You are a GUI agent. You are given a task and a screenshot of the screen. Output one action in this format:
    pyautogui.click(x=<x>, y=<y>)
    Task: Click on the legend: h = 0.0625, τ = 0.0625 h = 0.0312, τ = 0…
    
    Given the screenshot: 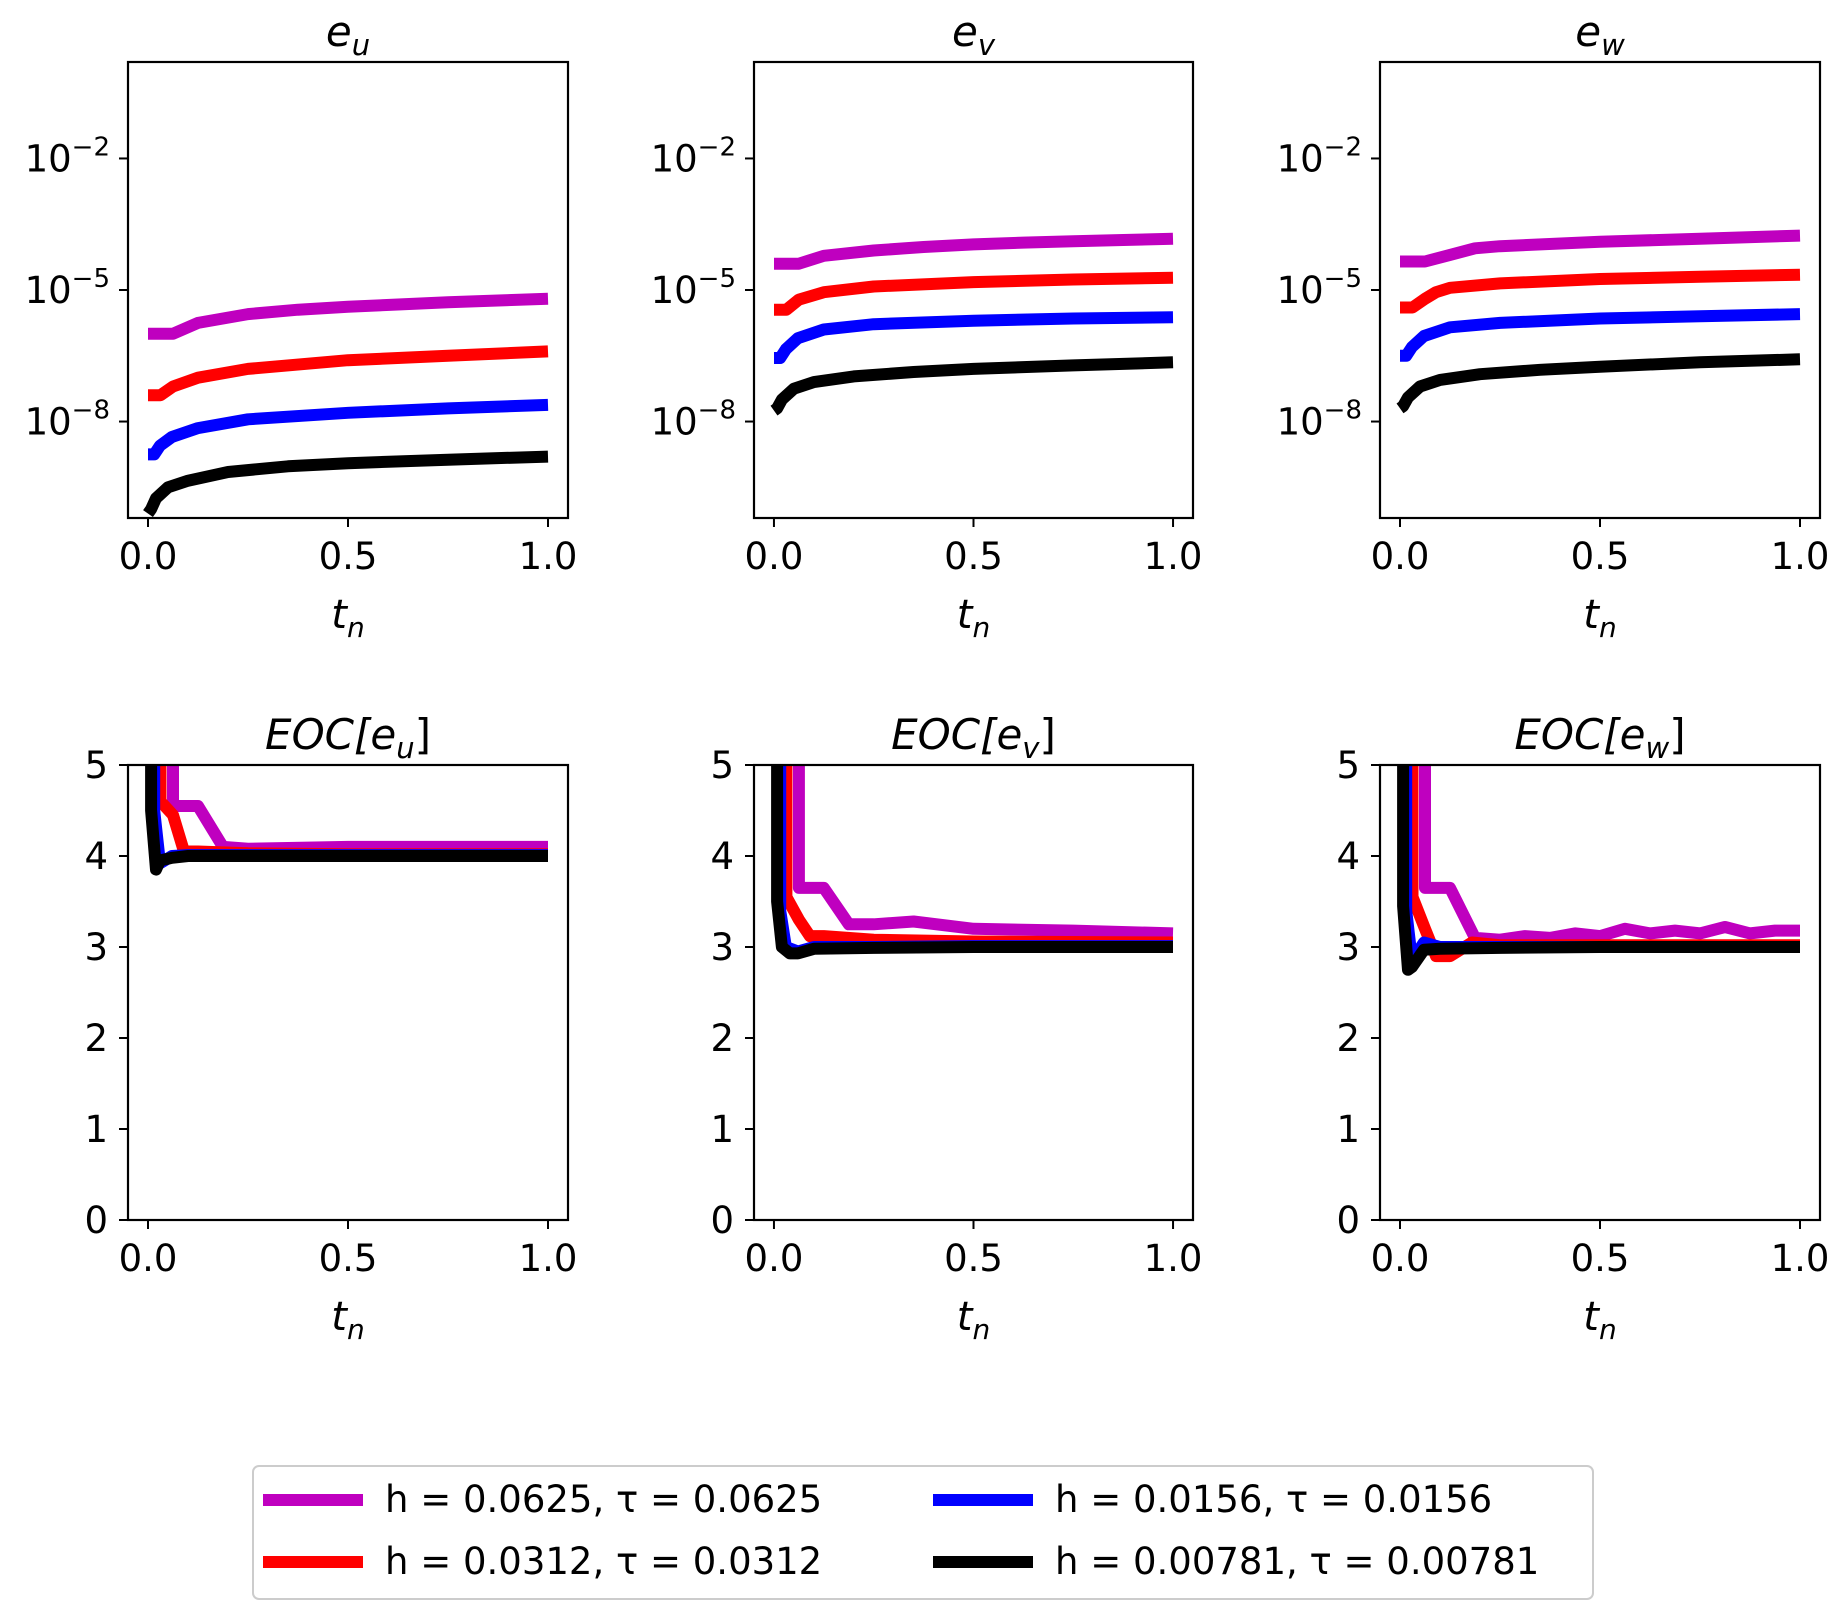 What is the action you would take?
    pyautogui.click(x=923, y=1532)
    